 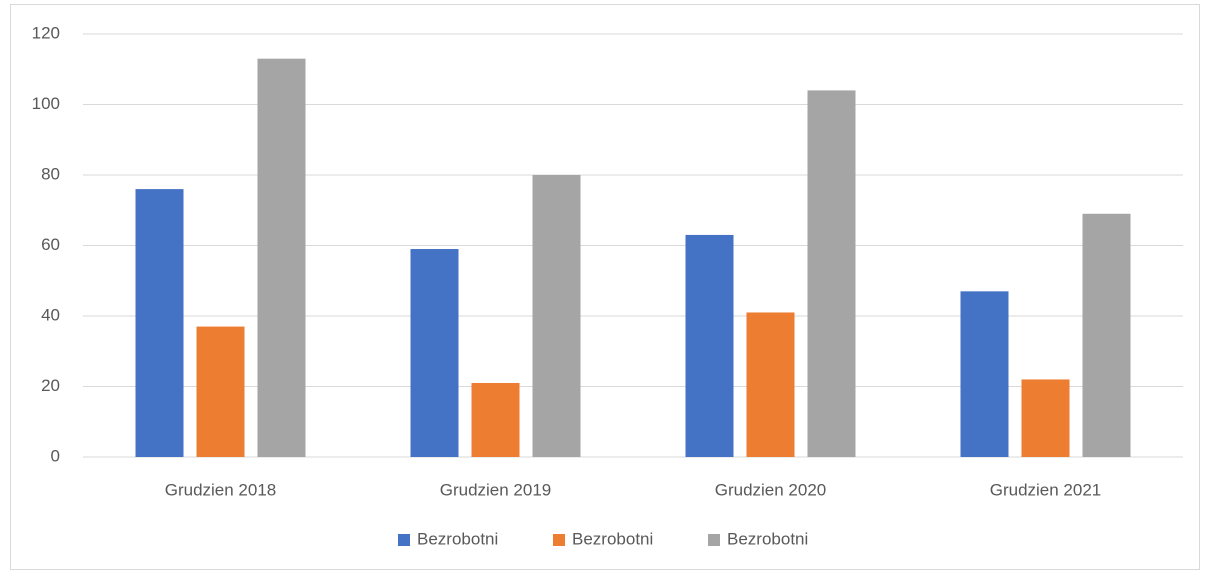 What do you see at coordinates (46, 32) in the screenshot?
I see `y-tick-label: 120` at bounding box center [46, 32].